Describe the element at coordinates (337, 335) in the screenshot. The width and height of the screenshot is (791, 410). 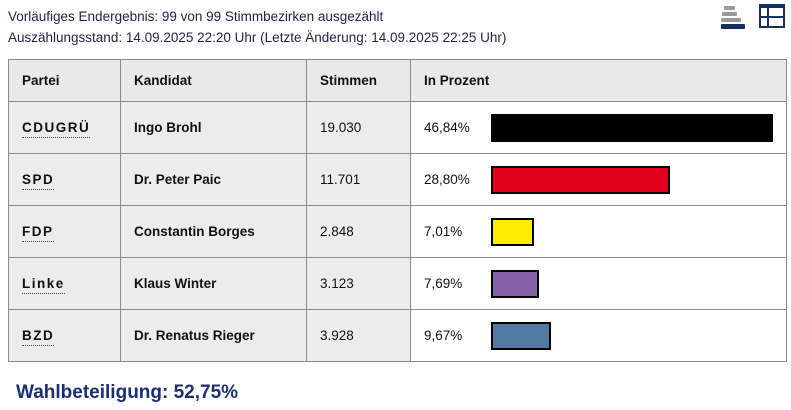
I see `votes-value: 3.928` at that location.